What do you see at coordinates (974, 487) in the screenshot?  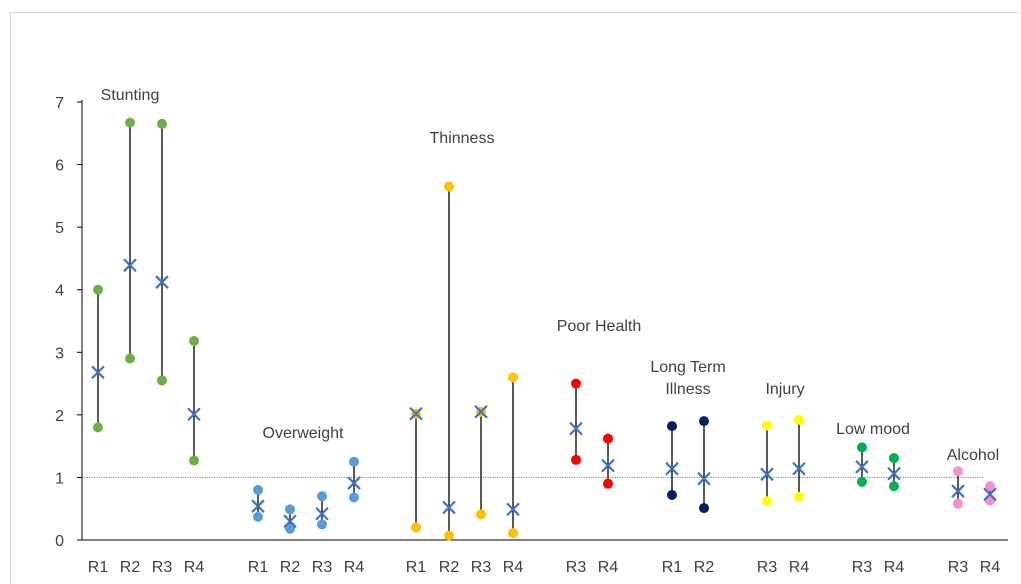 I see `group-alcohol` at bounding box center [974, 487].